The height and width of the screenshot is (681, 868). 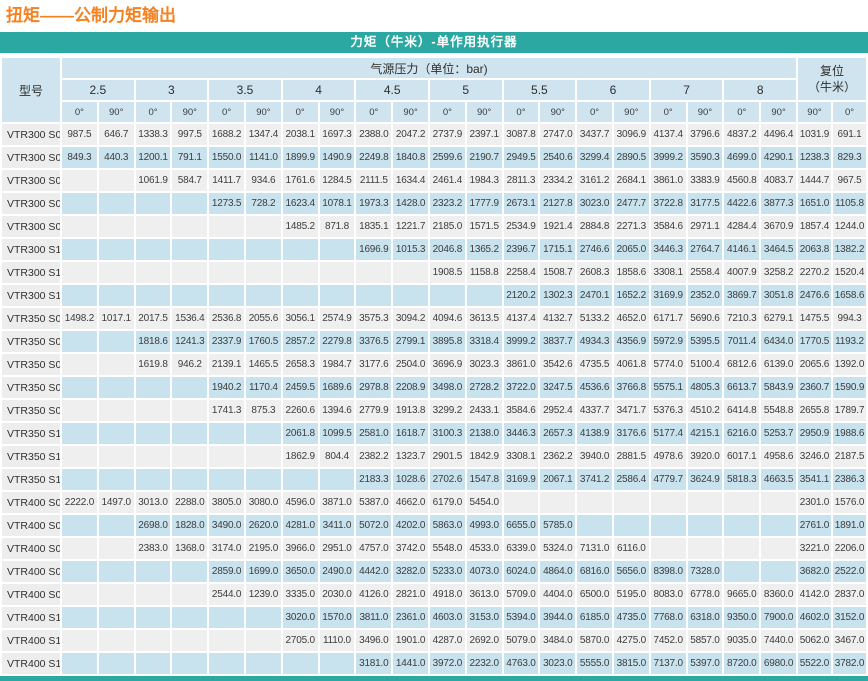 What do you see at coordinates (300, 525) in the screenshot?
I see `value-cell: 4281.0` at bounding box center [300, 525].